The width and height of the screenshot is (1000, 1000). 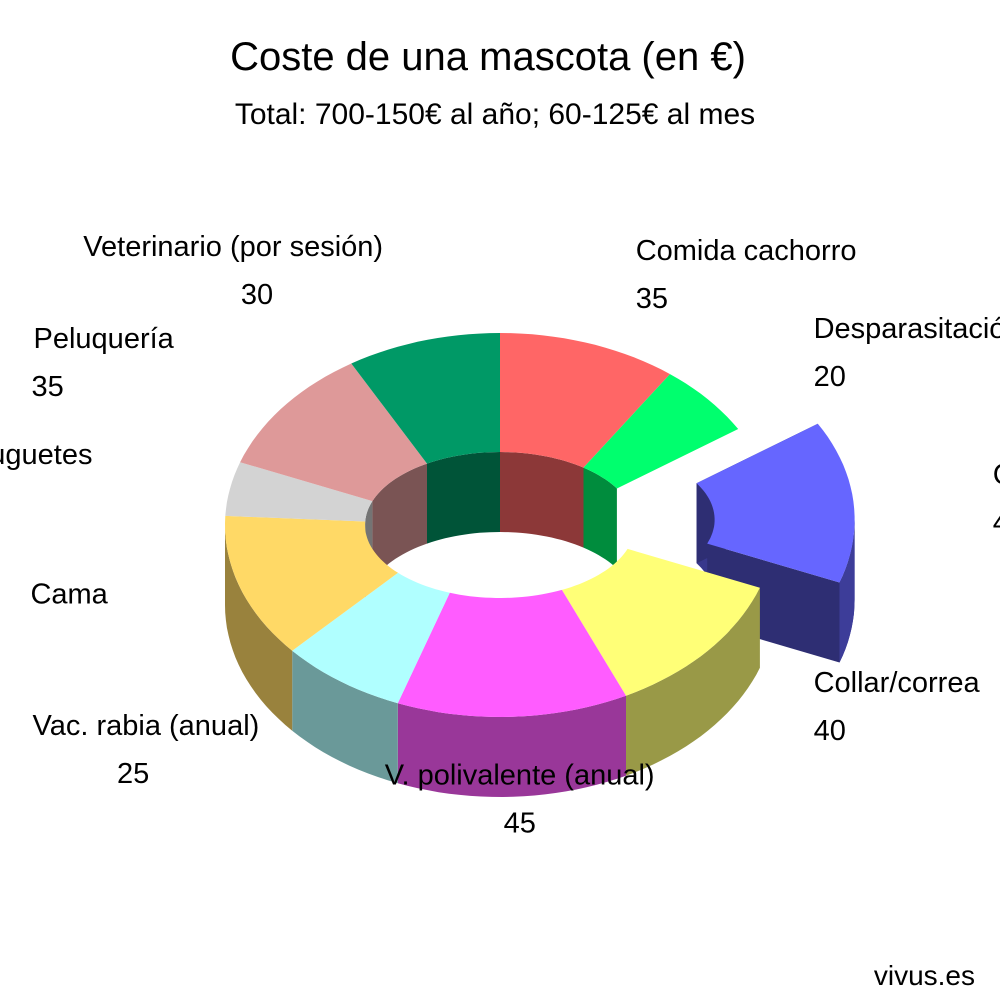 I want to click on value-label: 20, so click(x=830, y=377).